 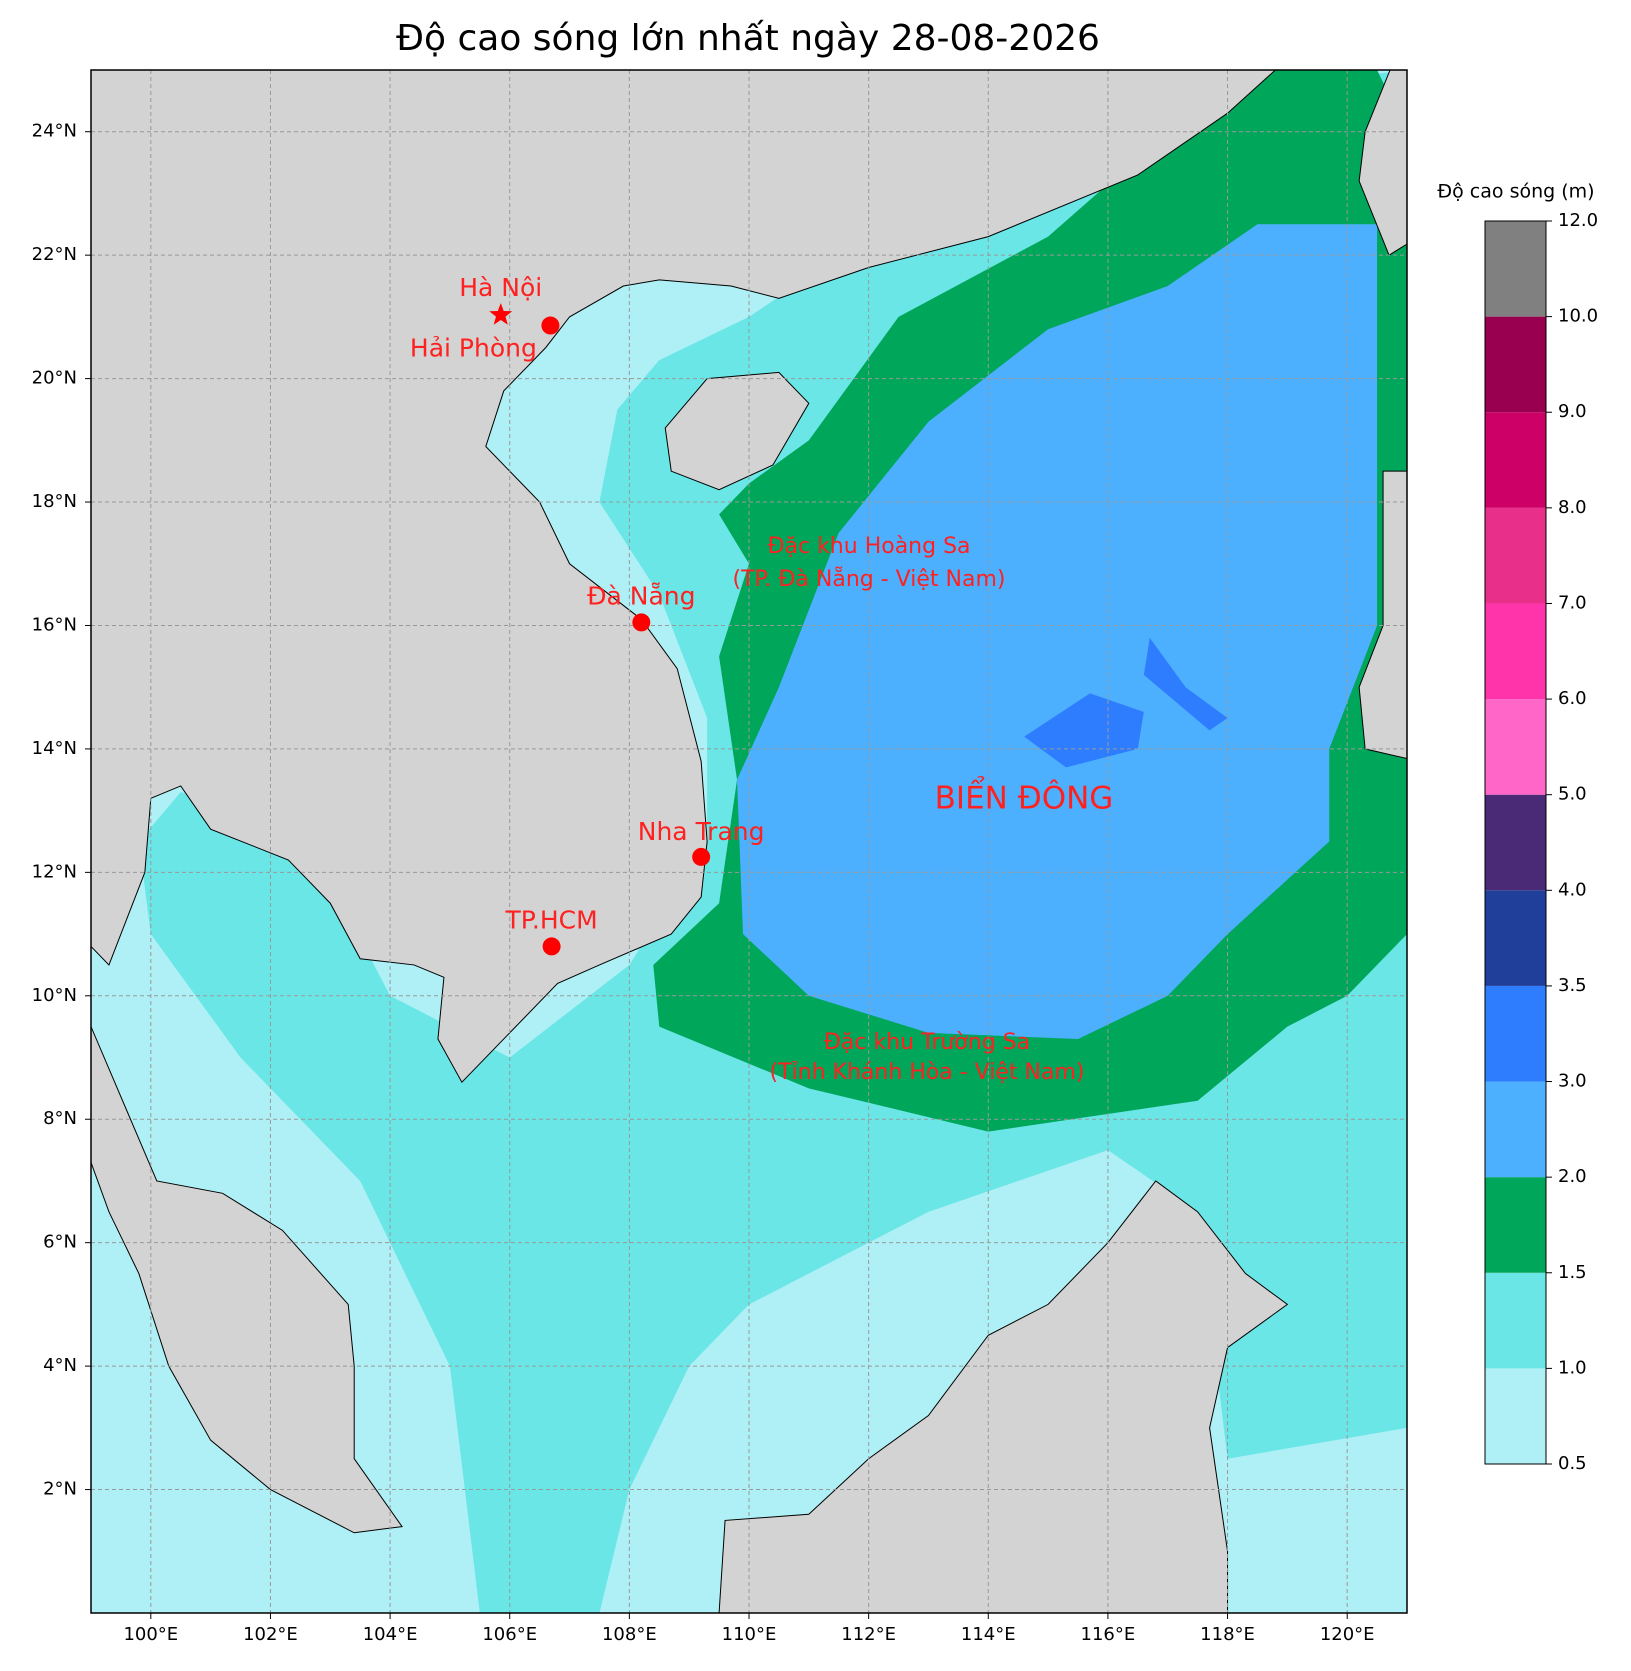 I want to click on colorbar-tick-label: 2.0, so click(x=1572, y=1176).